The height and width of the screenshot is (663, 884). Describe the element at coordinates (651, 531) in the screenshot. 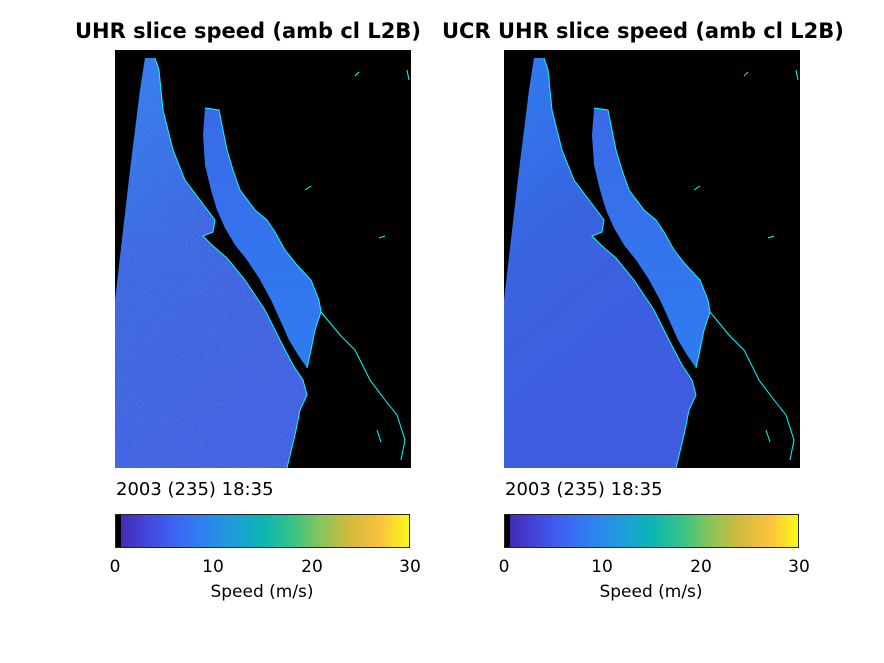

I see `colorbar-right` at that location.